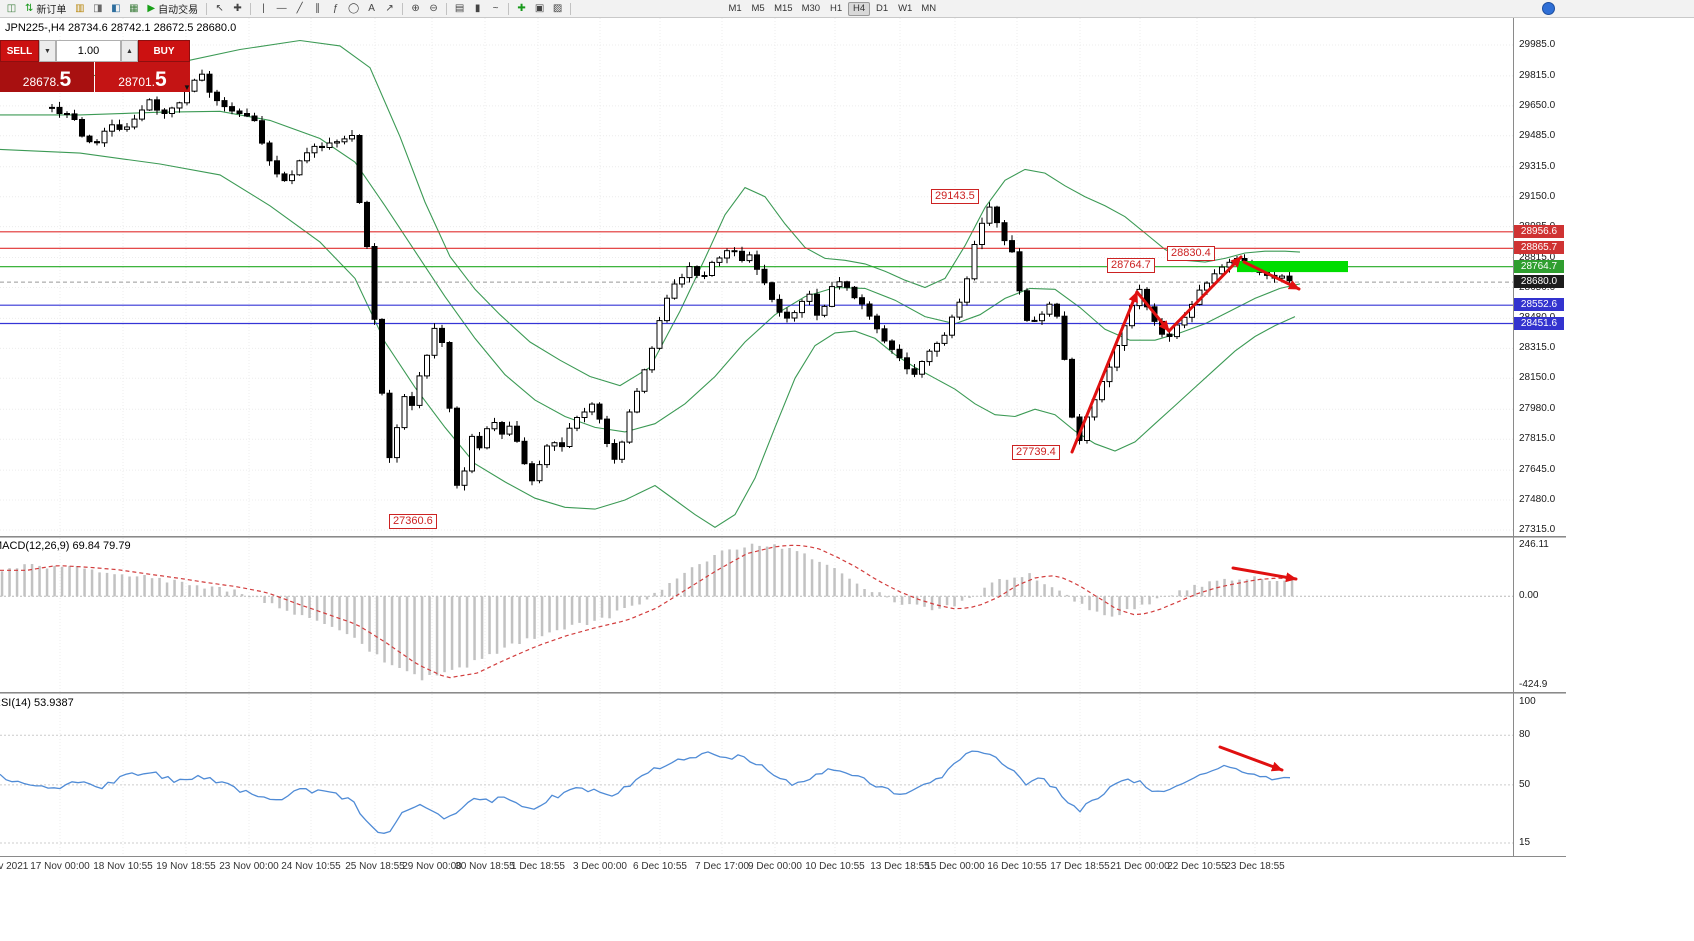 This screenshot has width=1694, height=941. Describe the element at coordinates (1534, 544) in the screenshot. I see `macd-tick-label: 246.11` at that location.